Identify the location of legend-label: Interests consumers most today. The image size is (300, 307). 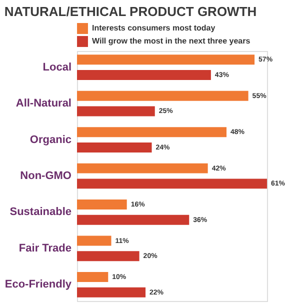
(154, 28).